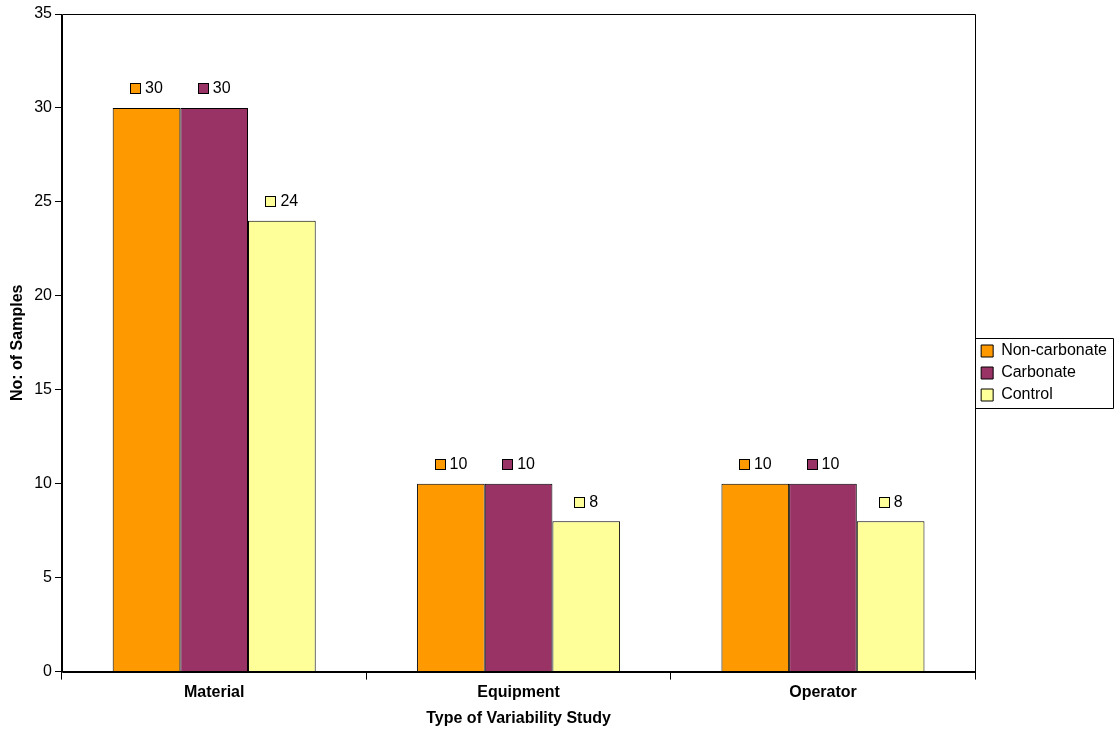  Describe the element at coordinates (48, 671) in the screenshot. I see `y-tick-label: 0` at that location.